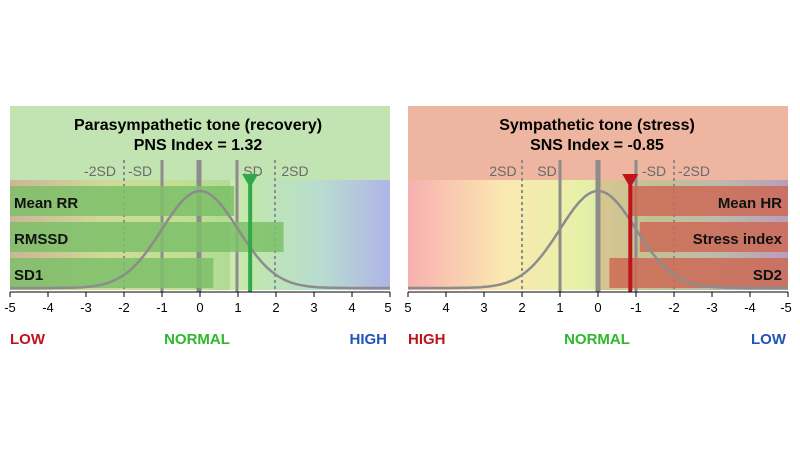 The height and width of the screenshot is (455, 800). I want to click on sns-bars, so click(698, 237).